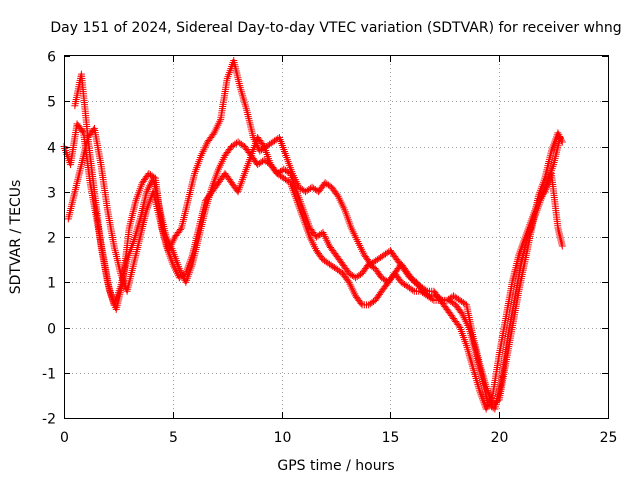  What do you see at coordinates (51, 149) in the screenshot?
I see `y-tick-label: 4` at bounding box center [51, 149].